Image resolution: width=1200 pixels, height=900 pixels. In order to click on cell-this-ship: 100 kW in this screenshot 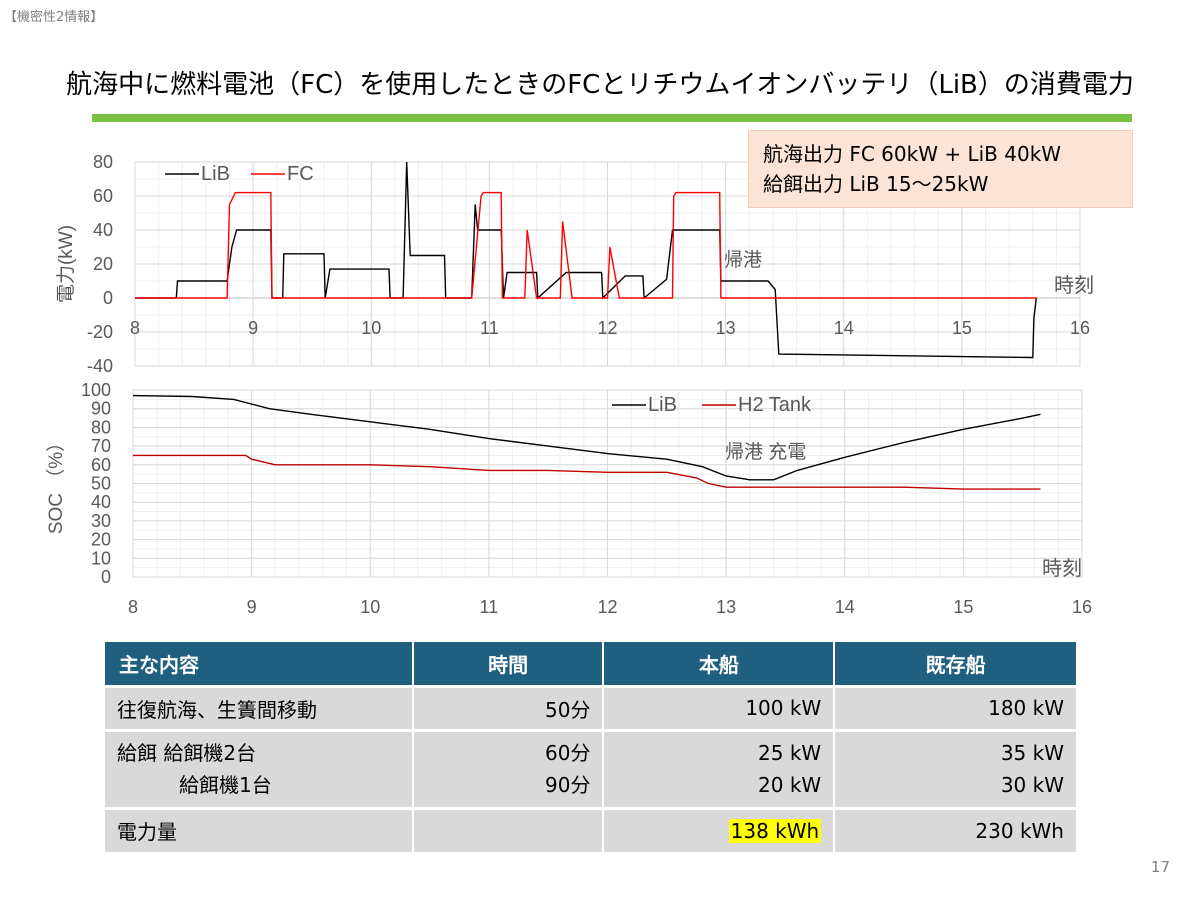, I will do `click(719, 707)`.